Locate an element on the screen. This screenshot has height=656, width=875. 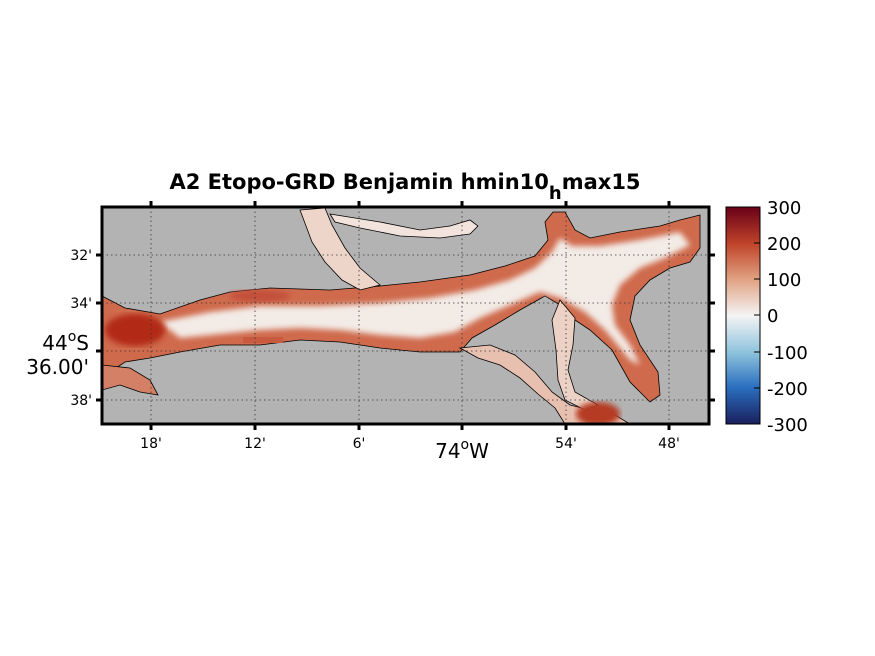
colorbar-label: 0 is located at coordinates (772, 316).